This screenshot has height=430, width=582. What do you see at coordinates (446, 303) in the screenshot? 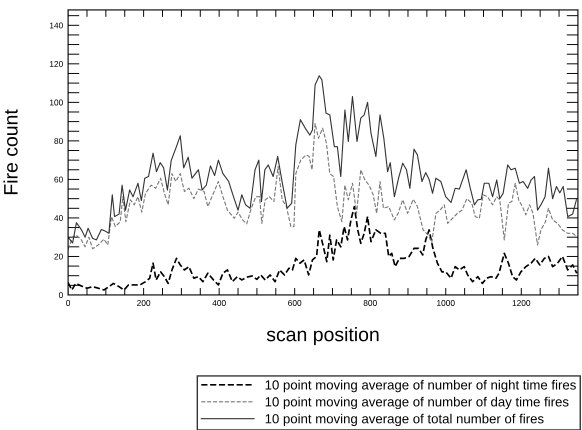
I see `x-tick-label: 1000` at bounding box center [446, 303].